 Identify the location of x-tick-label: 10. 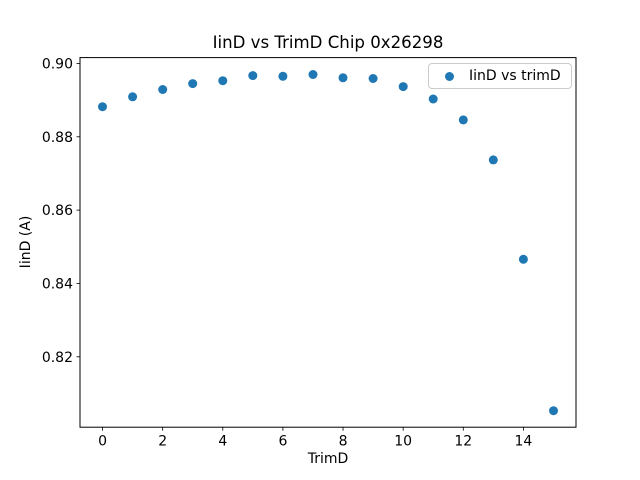
(403, 442).